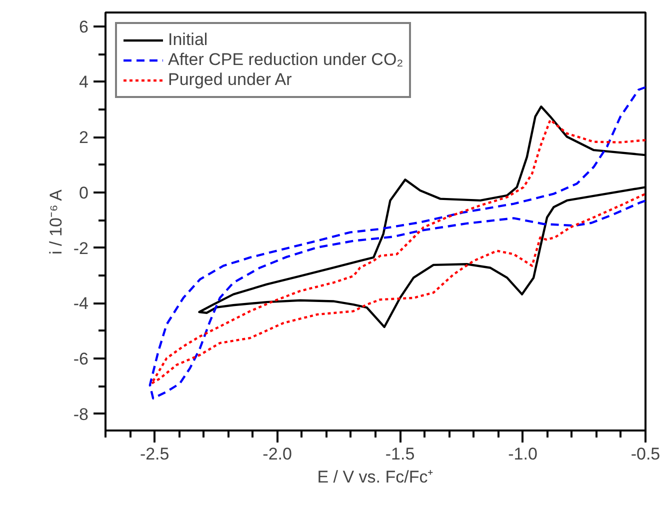 The height and width of the screenshot is (516, 665). I want to click on y-tick-label: 4, so click(84, 82).